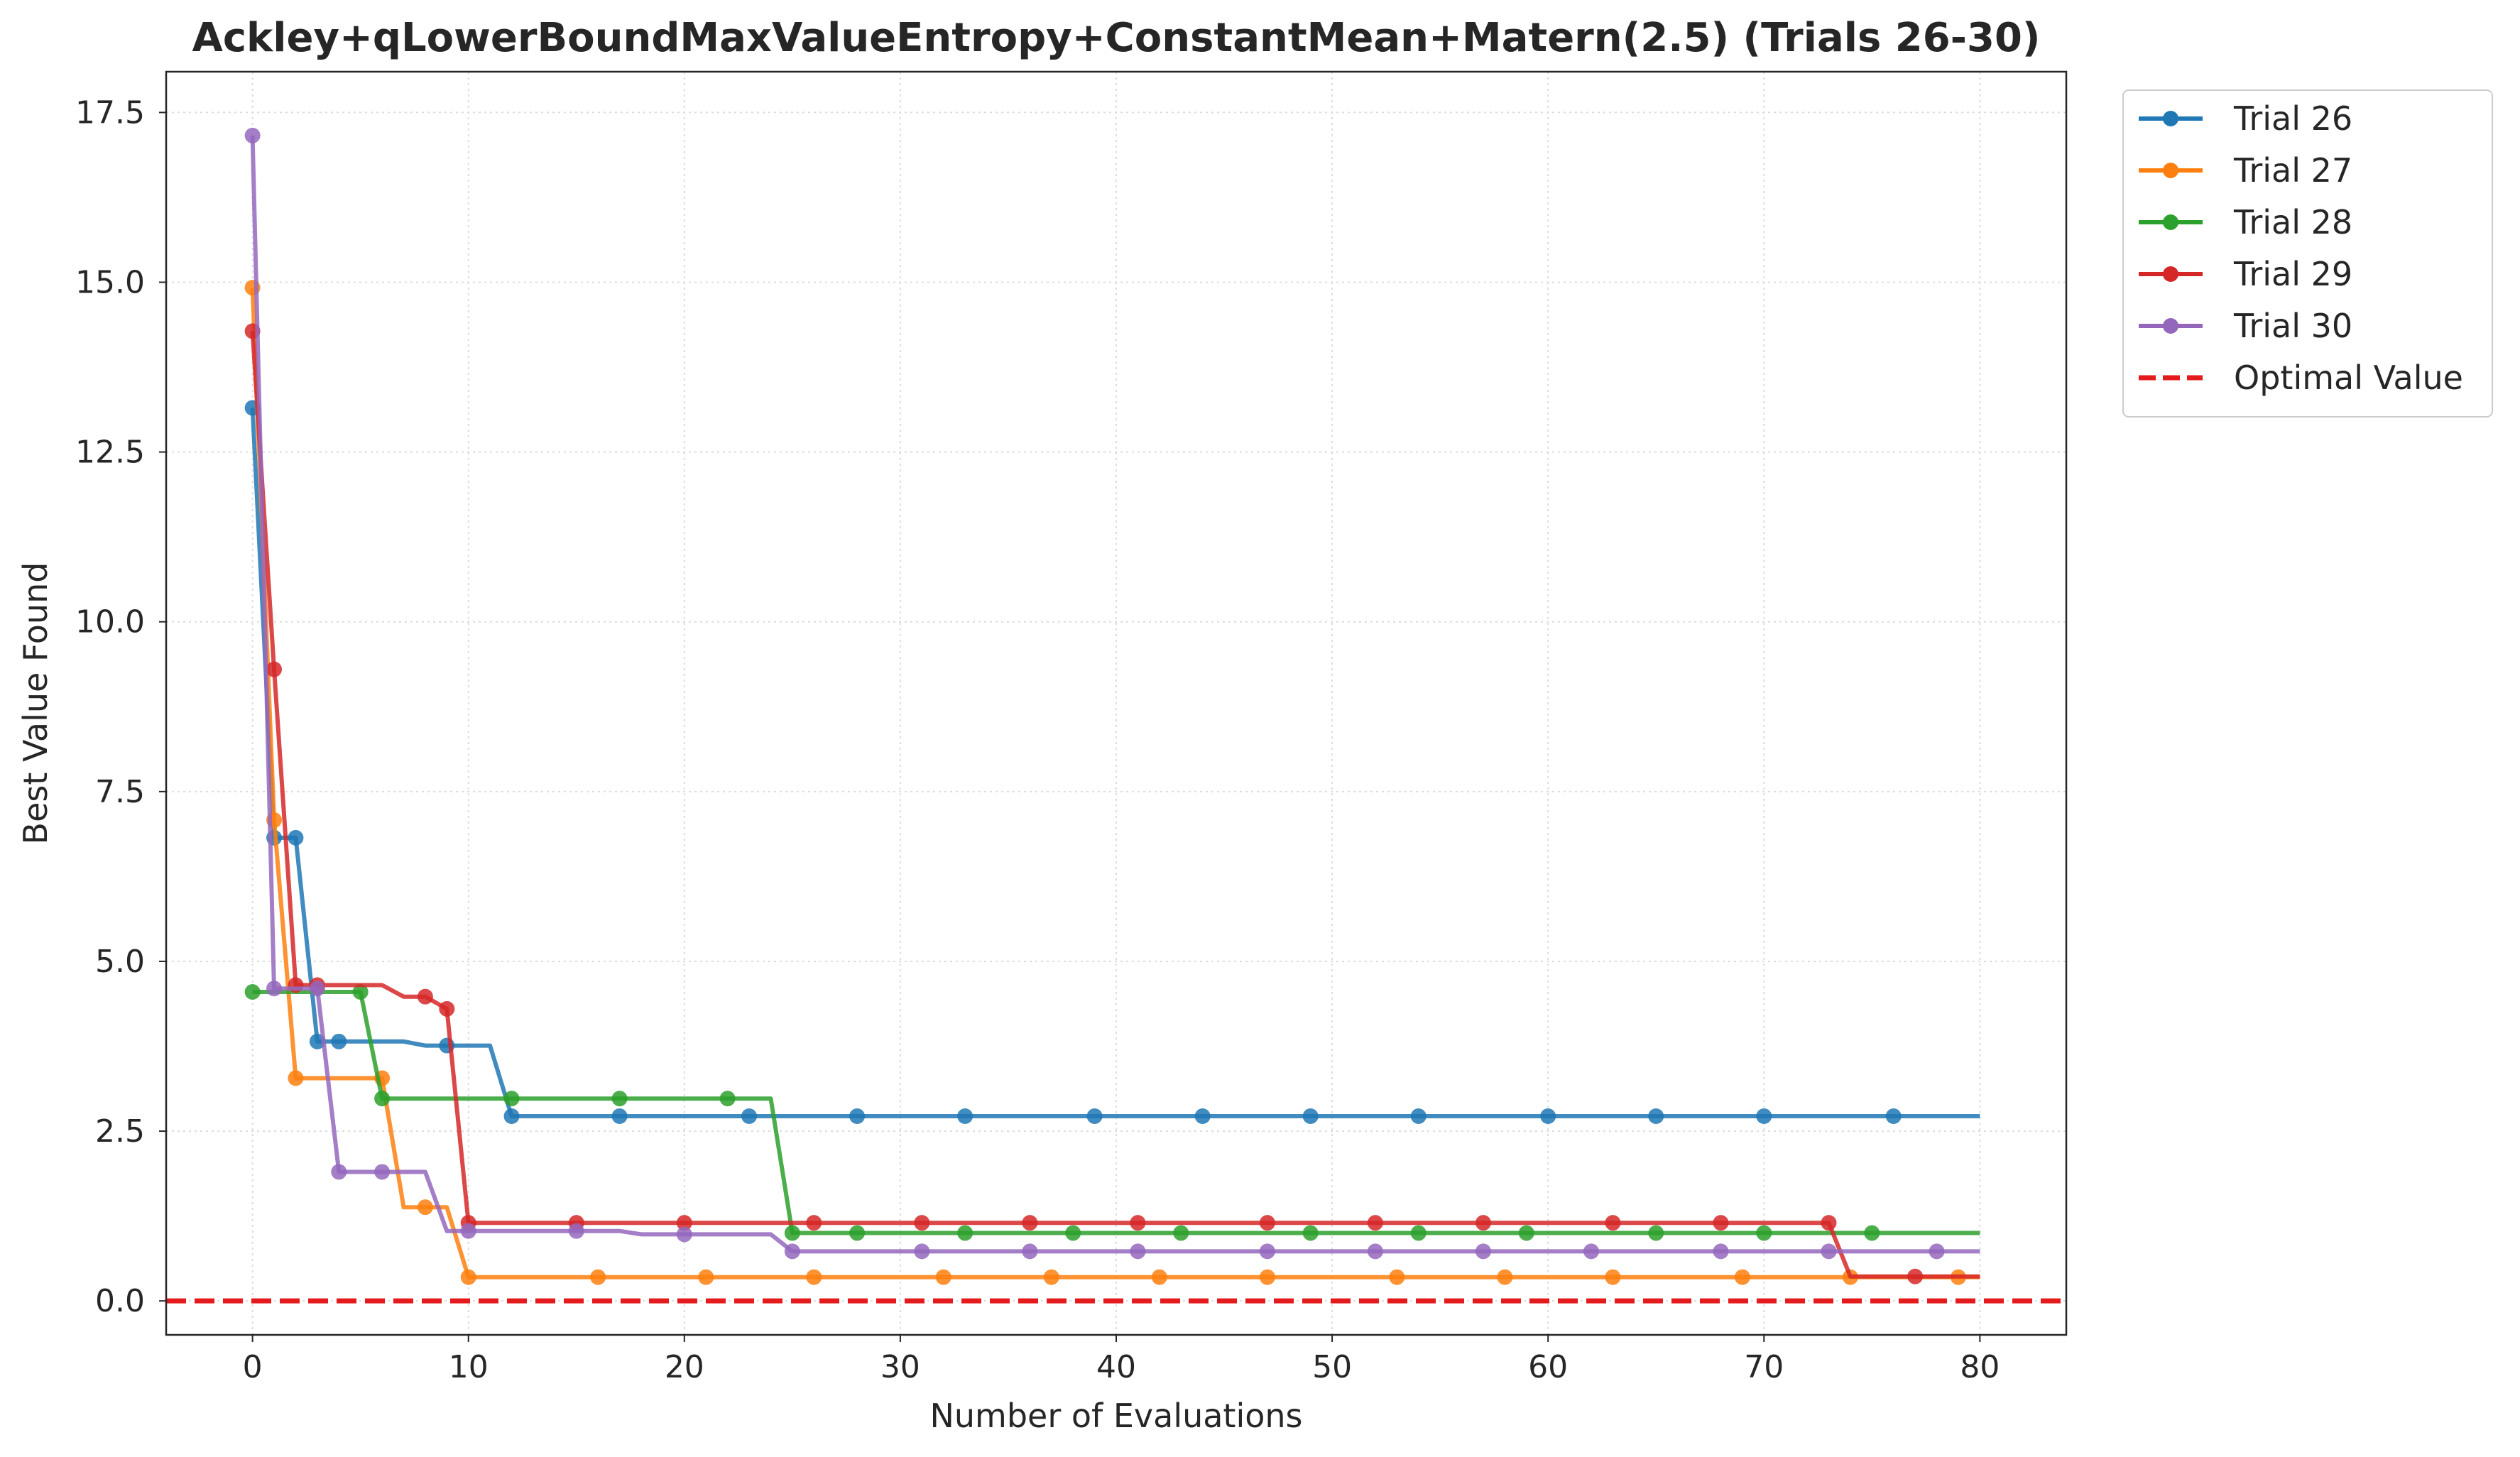 Image resolution: width=2520 pixels, height=1457 pixels. Describe the element at coordinates (1764, 1367) in the screenshot. I see `x-tick-label: 70` at that location.